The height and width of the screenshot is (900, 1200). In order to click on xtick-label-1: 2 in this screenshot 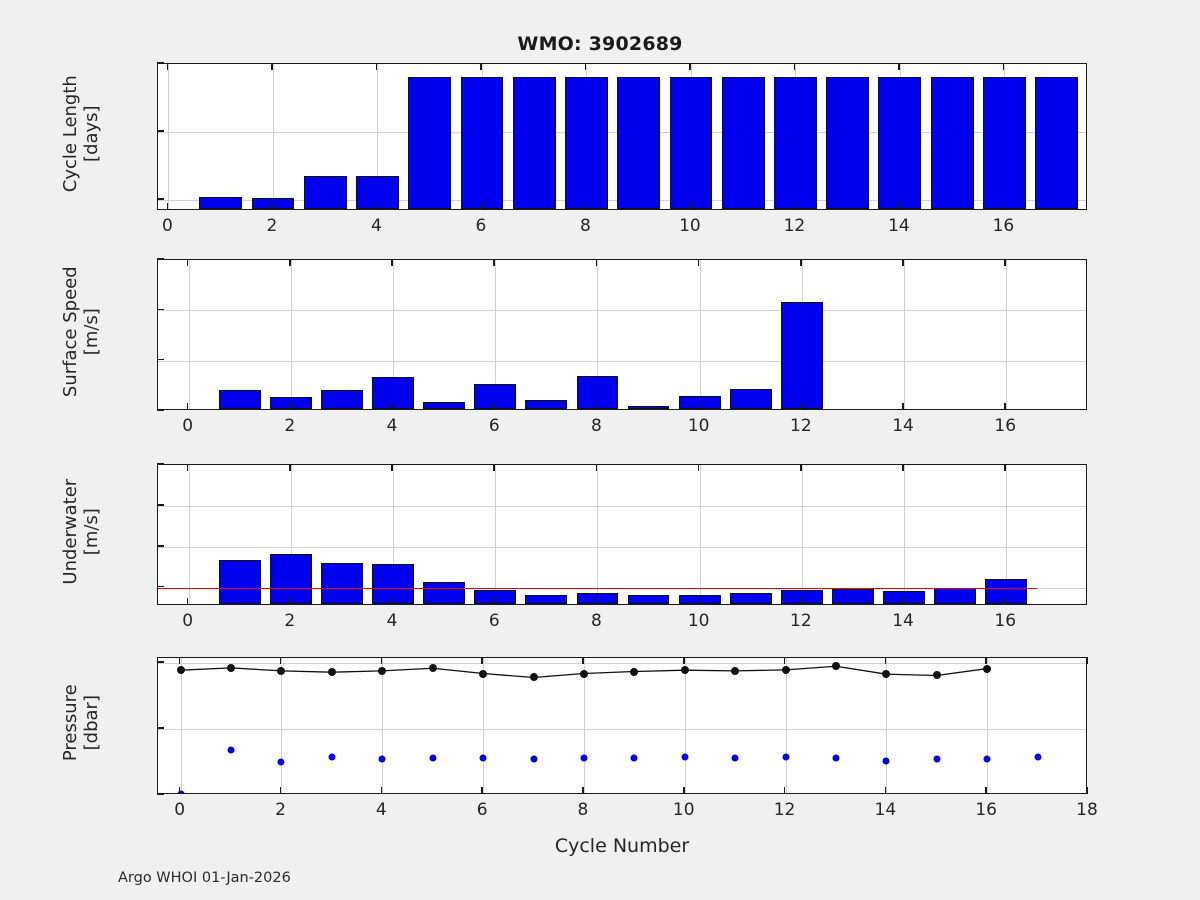, I will do `click(290, 426)`.